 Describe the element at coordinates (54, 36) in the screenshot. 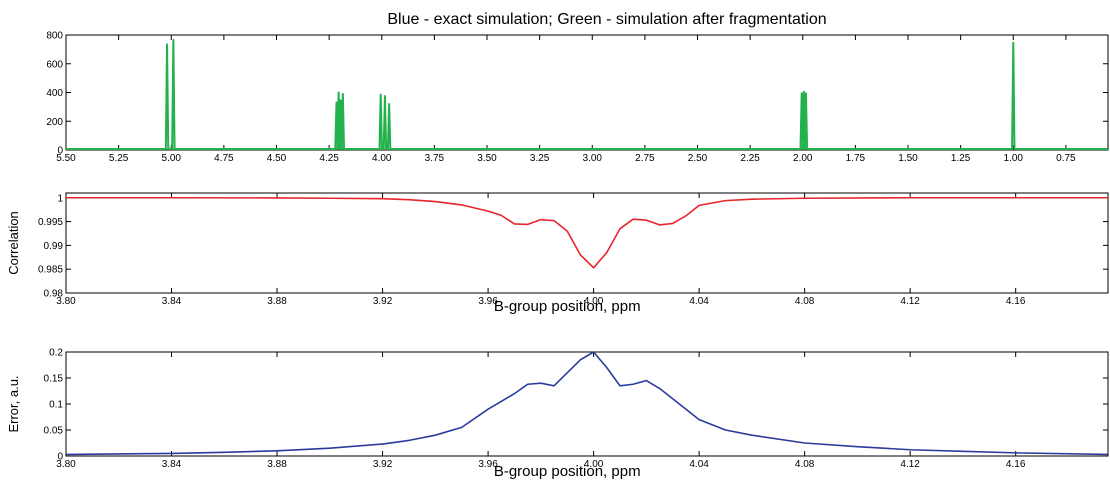

I see `y-tick-label: 800` at that location.